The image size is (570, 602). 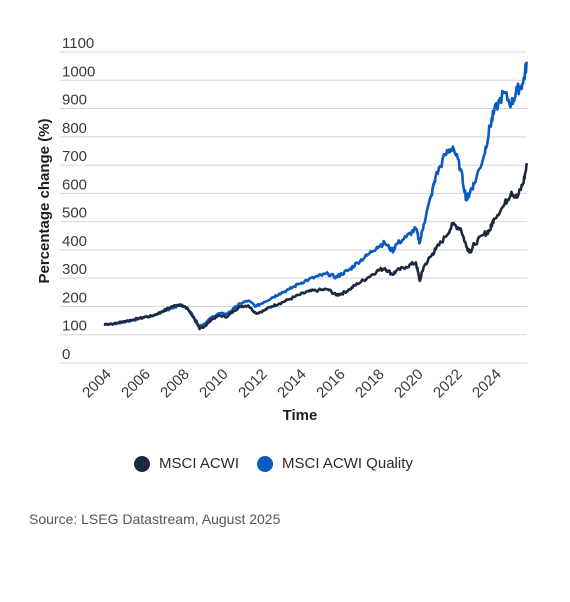 I want to click on x-tick-label: 2014, so click(x=292, y=384).